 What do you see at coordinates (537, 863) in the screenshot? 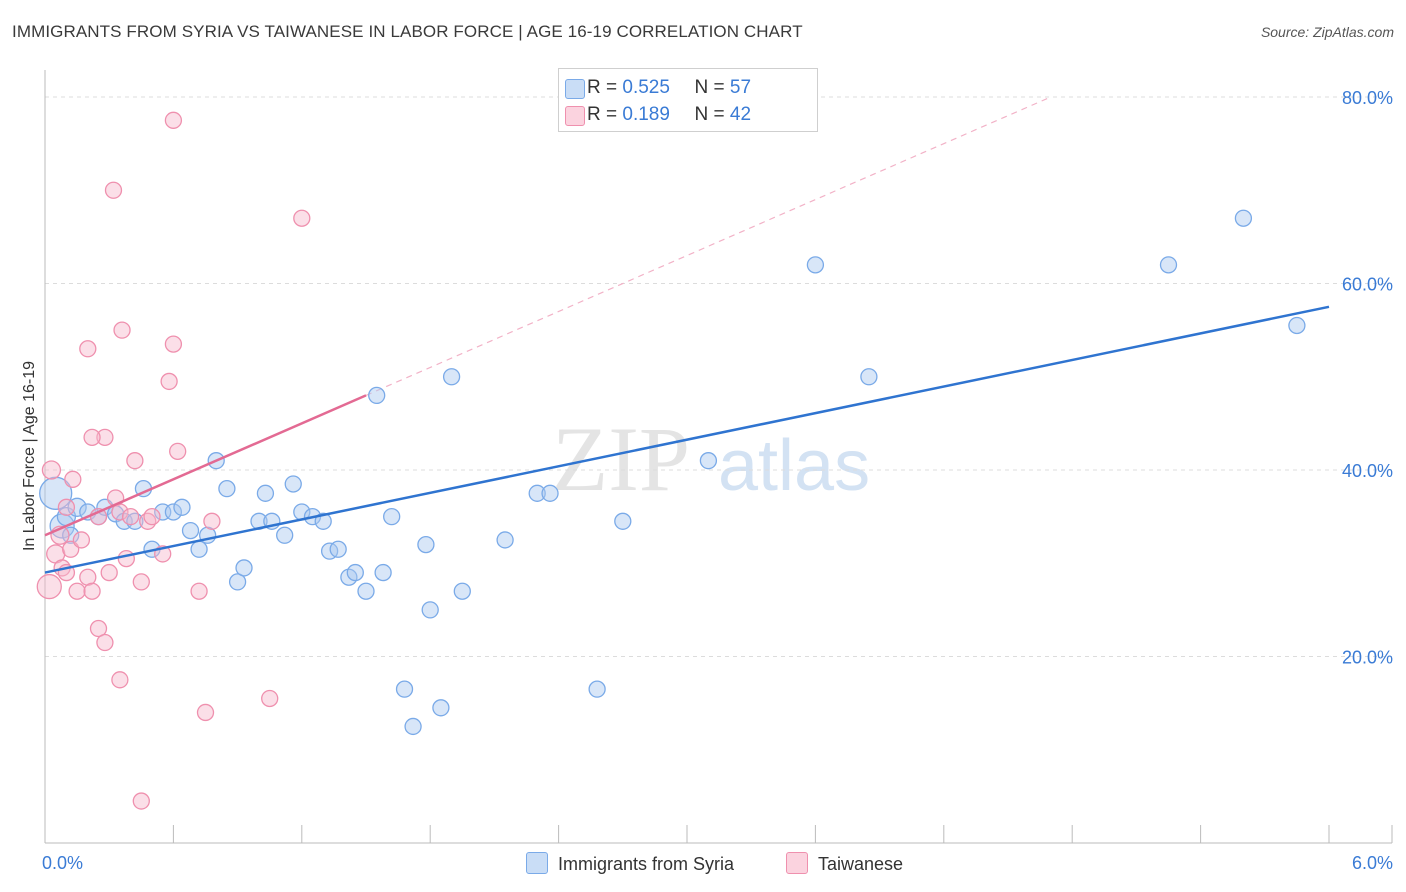
I see `bottom-legend-swatch-syria` at bounding box center [537, 863].